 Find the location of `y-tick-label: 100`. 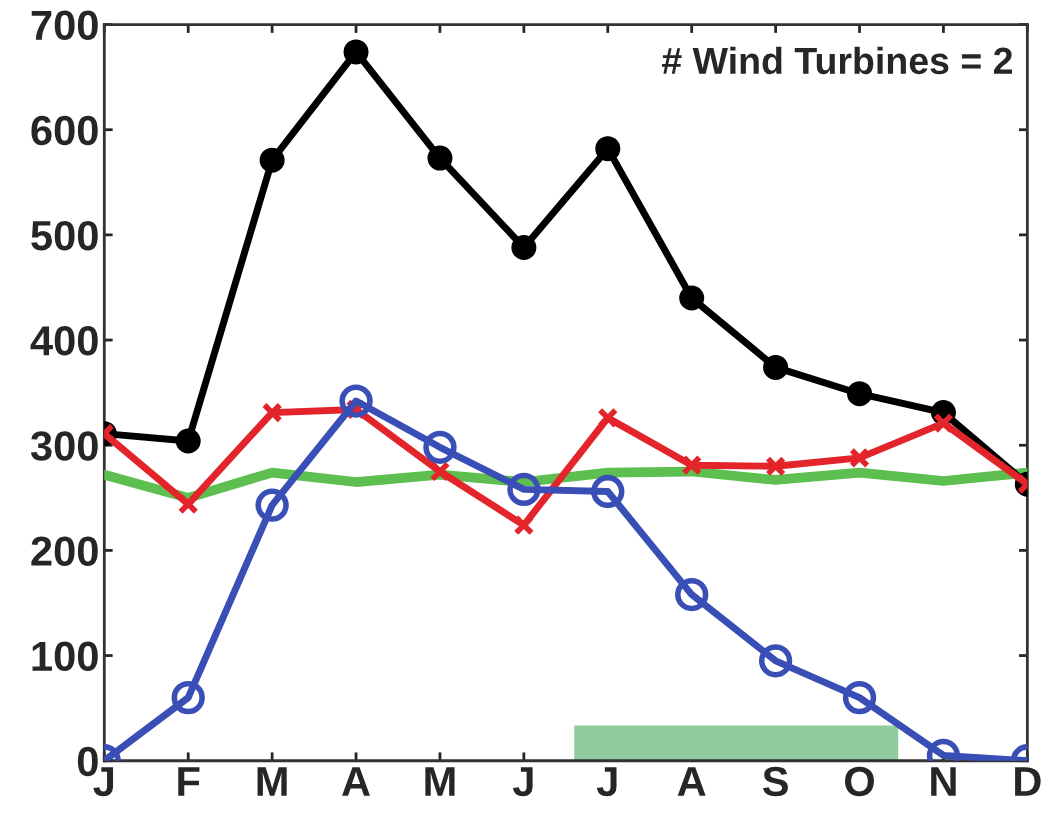

y-tick-label: 100 is located at coordinates (65, 656).